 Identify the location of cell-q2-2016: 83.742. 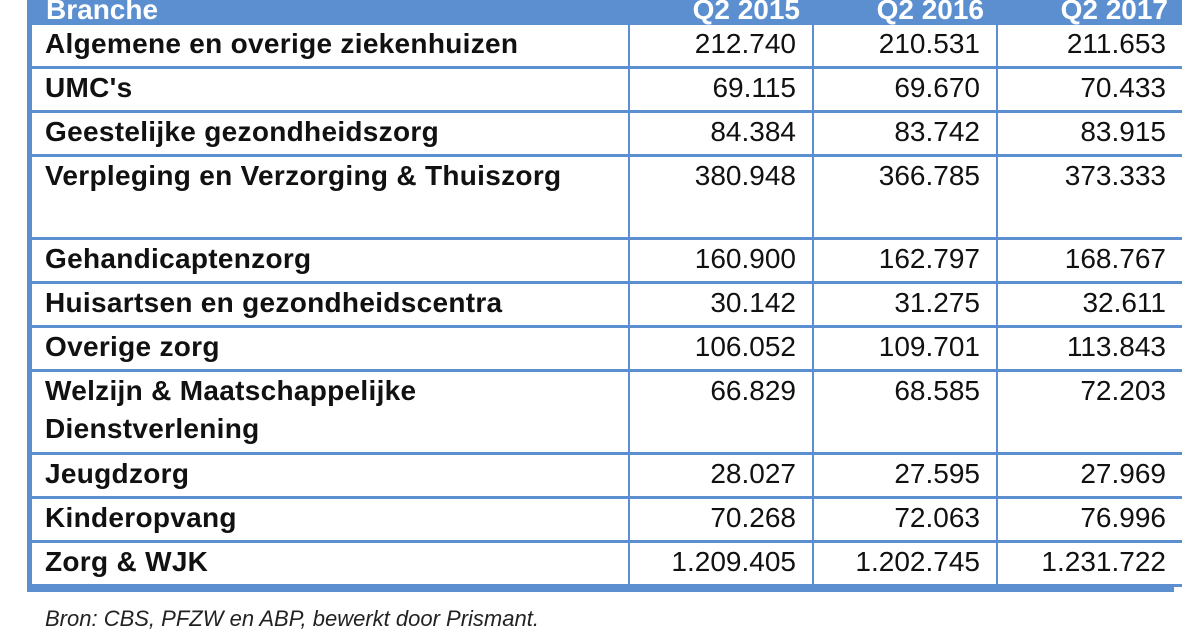
(906, 135).